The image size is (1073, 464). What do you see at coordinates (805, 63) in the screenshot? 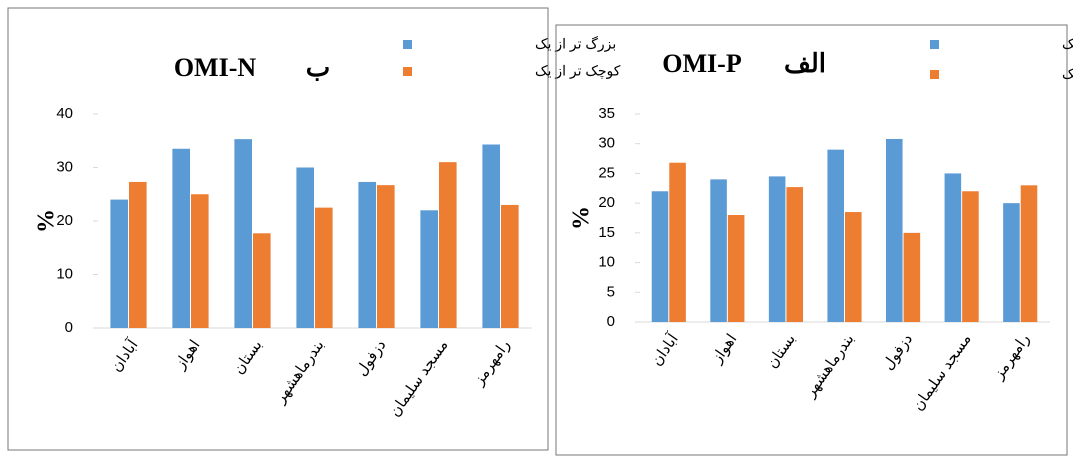
I see `panel-label: الف` at bounding box center [805, 63].